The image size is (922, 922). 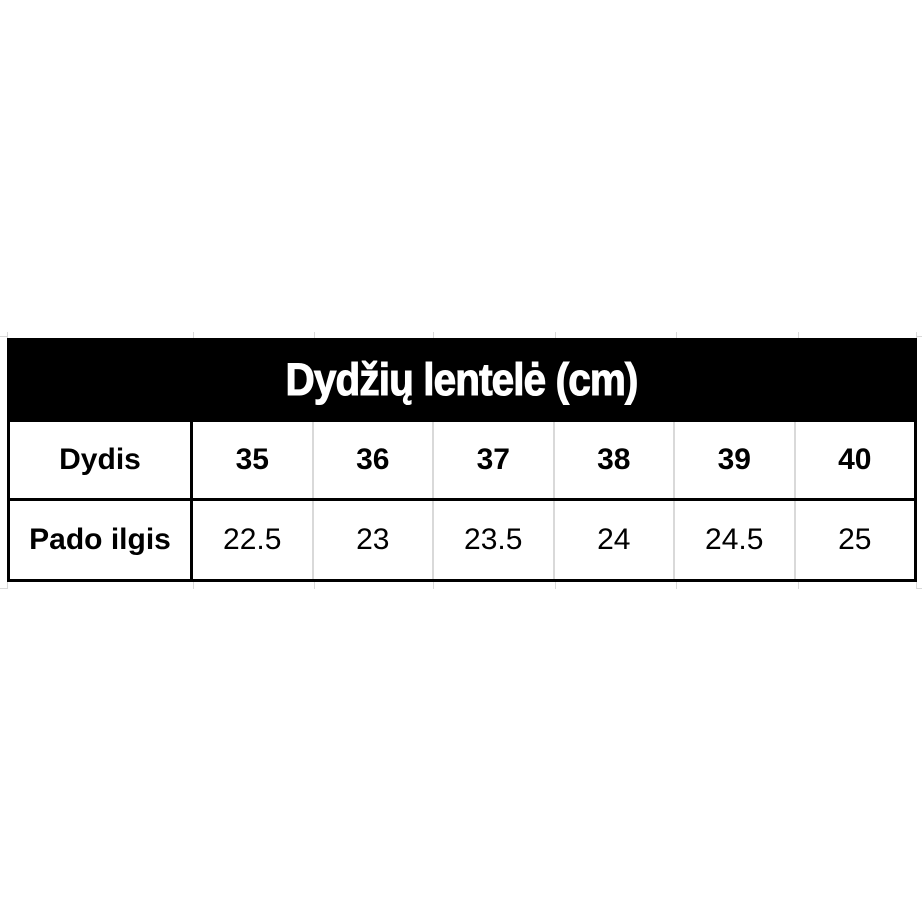 What do you see at coordinates (854, 460) in the screenshot?
I see `size-value-cell: 40` at bounding box center [854, 460].